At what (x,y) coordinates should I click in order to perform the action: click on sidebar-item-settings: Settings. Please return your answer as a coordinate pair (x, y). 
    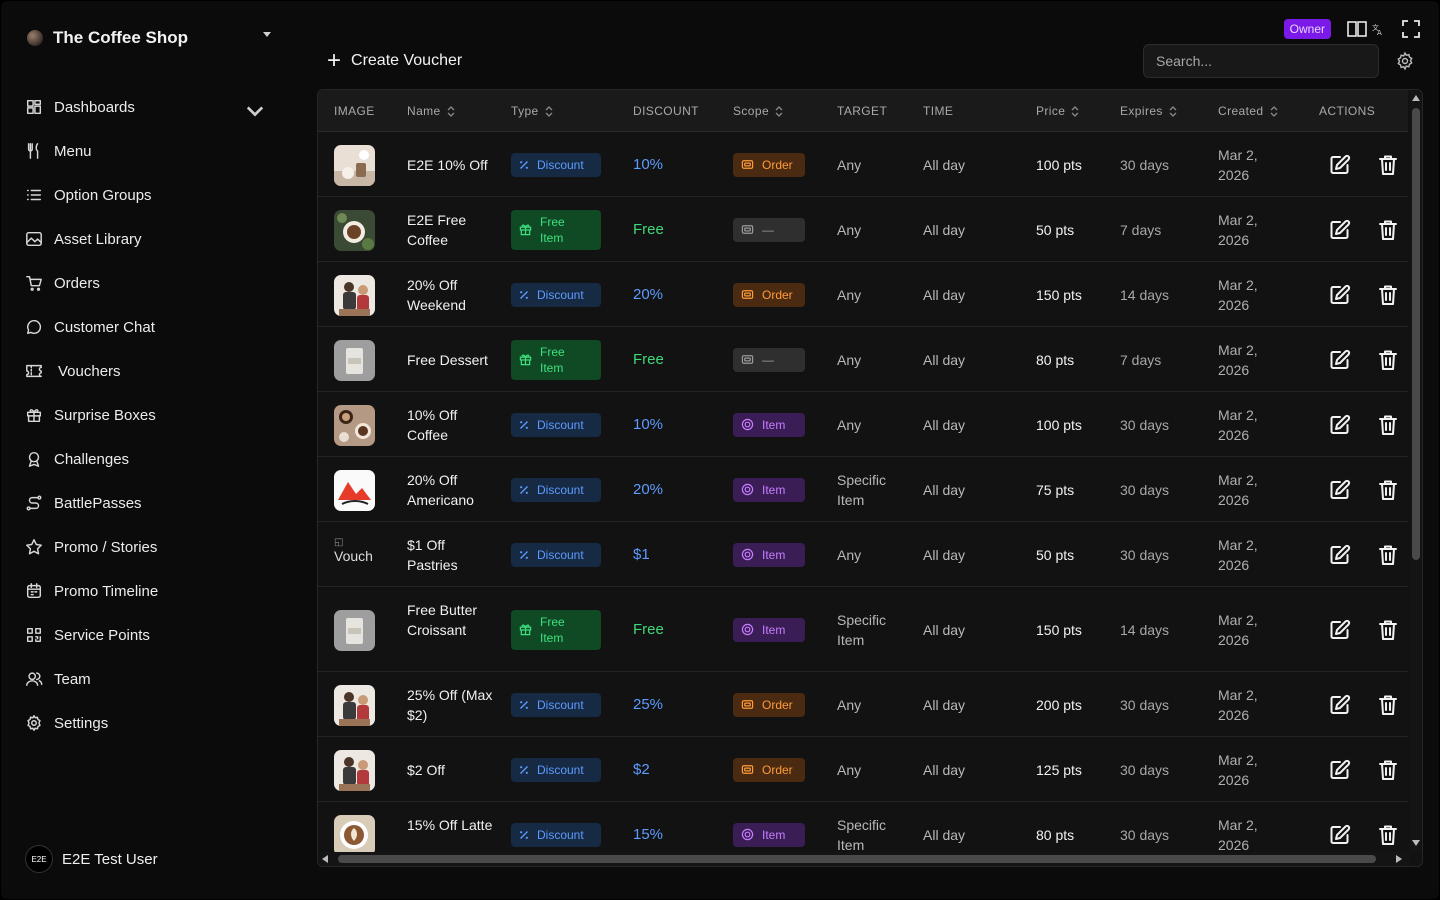
    Looking at the image, I should click on (153, 723).